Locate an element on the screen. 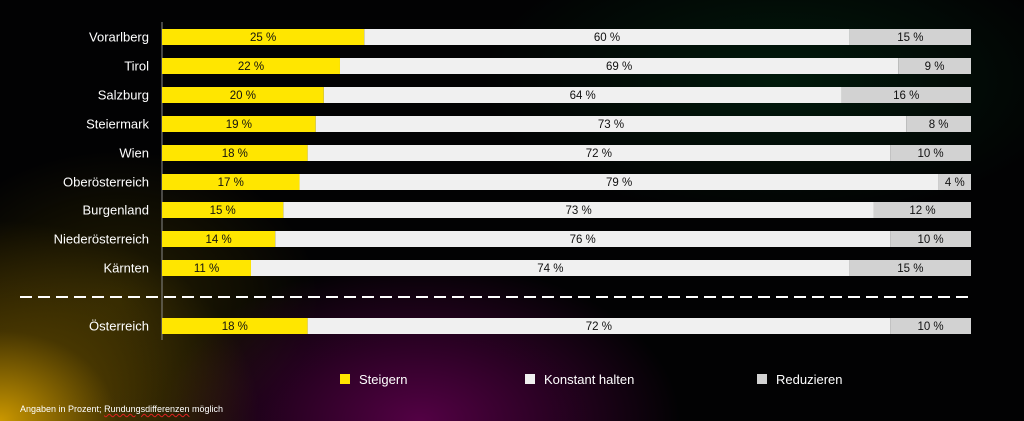  category-label: Oberösterreich is located at coordinates (106, 182).